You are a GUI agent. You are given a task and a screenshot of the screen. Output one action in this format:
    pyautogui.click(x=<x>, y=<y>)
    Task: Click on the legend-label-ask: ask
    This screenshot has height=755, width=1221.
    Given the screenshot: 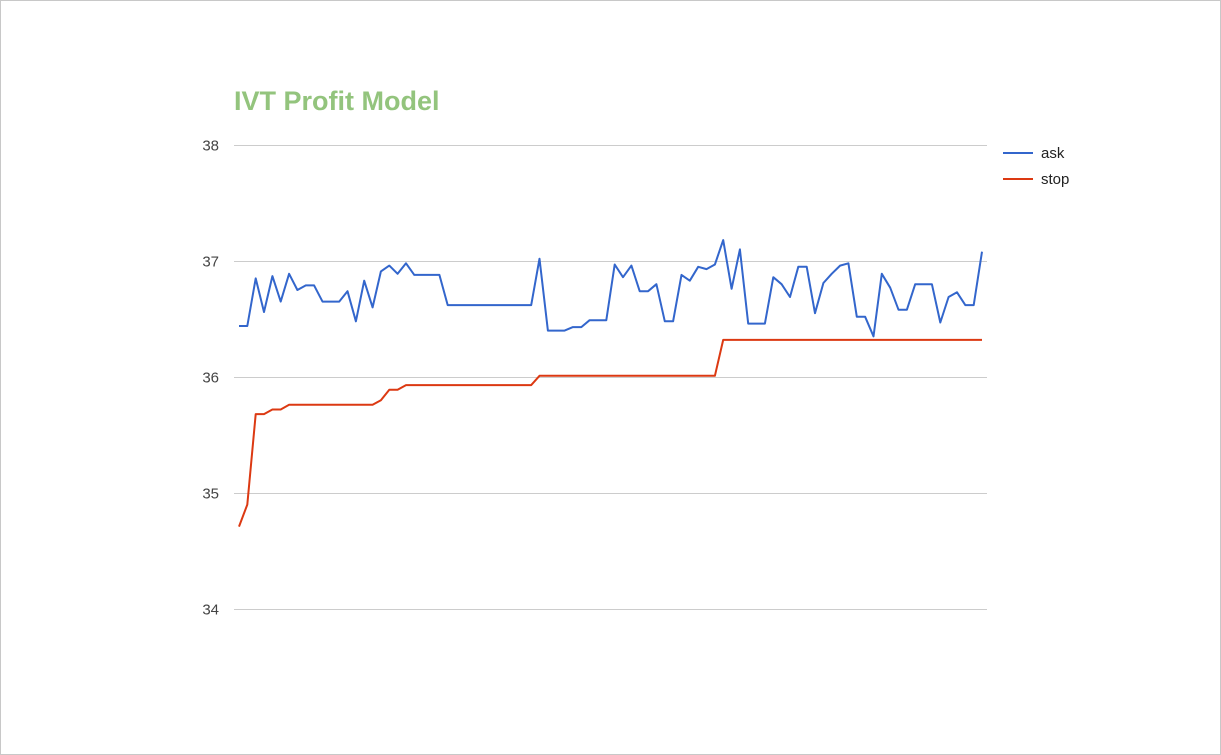 What is the action you would take?
    pyautogui.click(x=1053, y=153)
    